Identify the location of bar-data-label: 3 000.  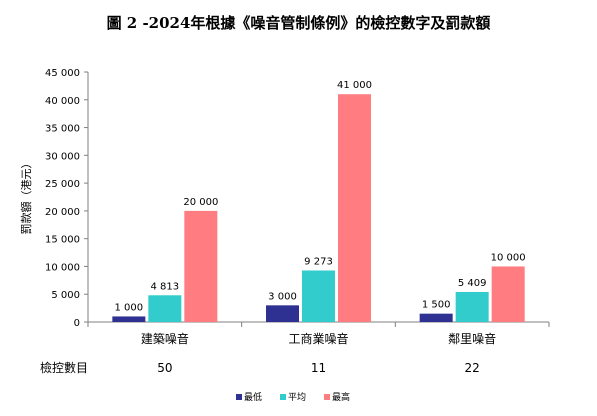
(282, 296).